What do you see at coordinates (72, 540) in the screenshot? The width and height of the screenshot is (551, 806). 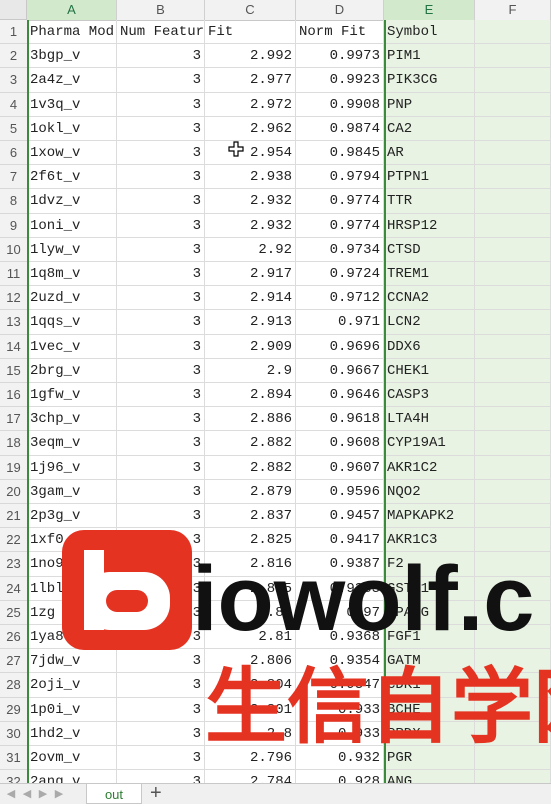 I see `table-cell: 1xf0_v` at bounding box center [72, 540].